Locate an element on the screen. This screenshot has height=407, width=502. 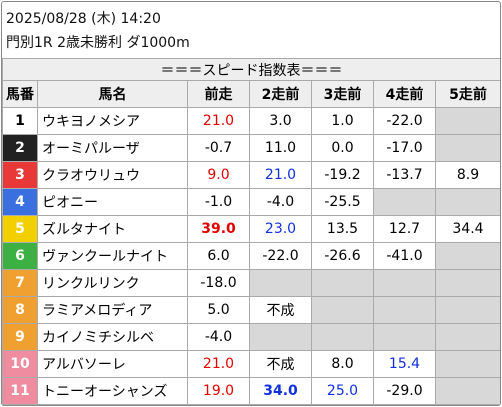
speed-index: 1.0 is located at coordinates (342, 121).